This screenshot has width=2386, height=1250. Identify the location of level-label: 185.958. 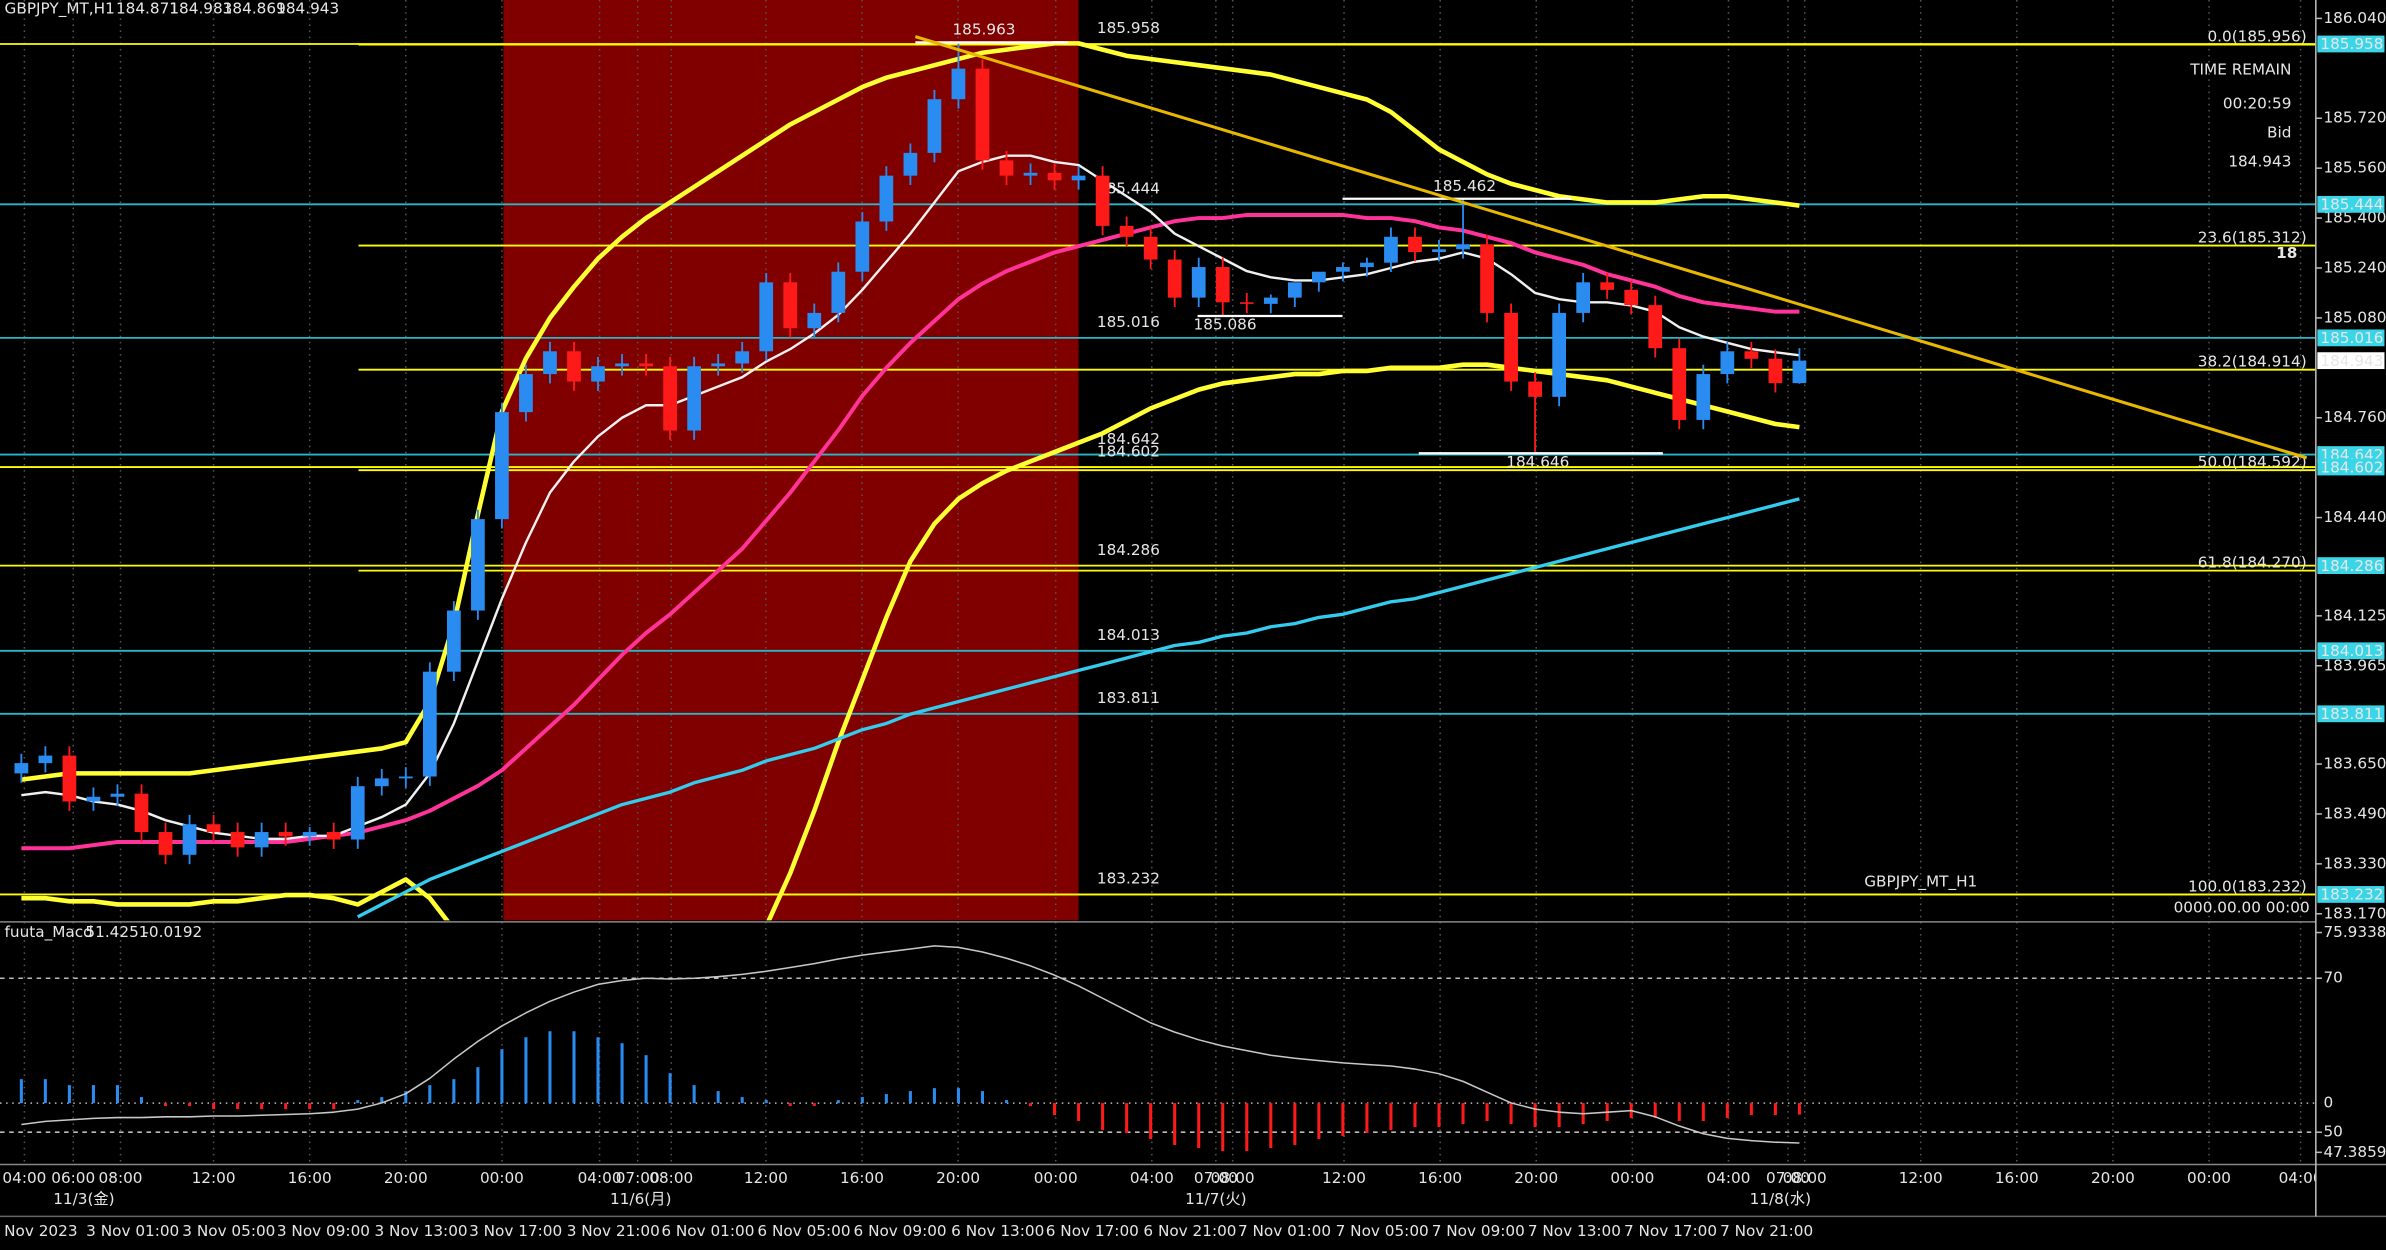
(1128, 28).